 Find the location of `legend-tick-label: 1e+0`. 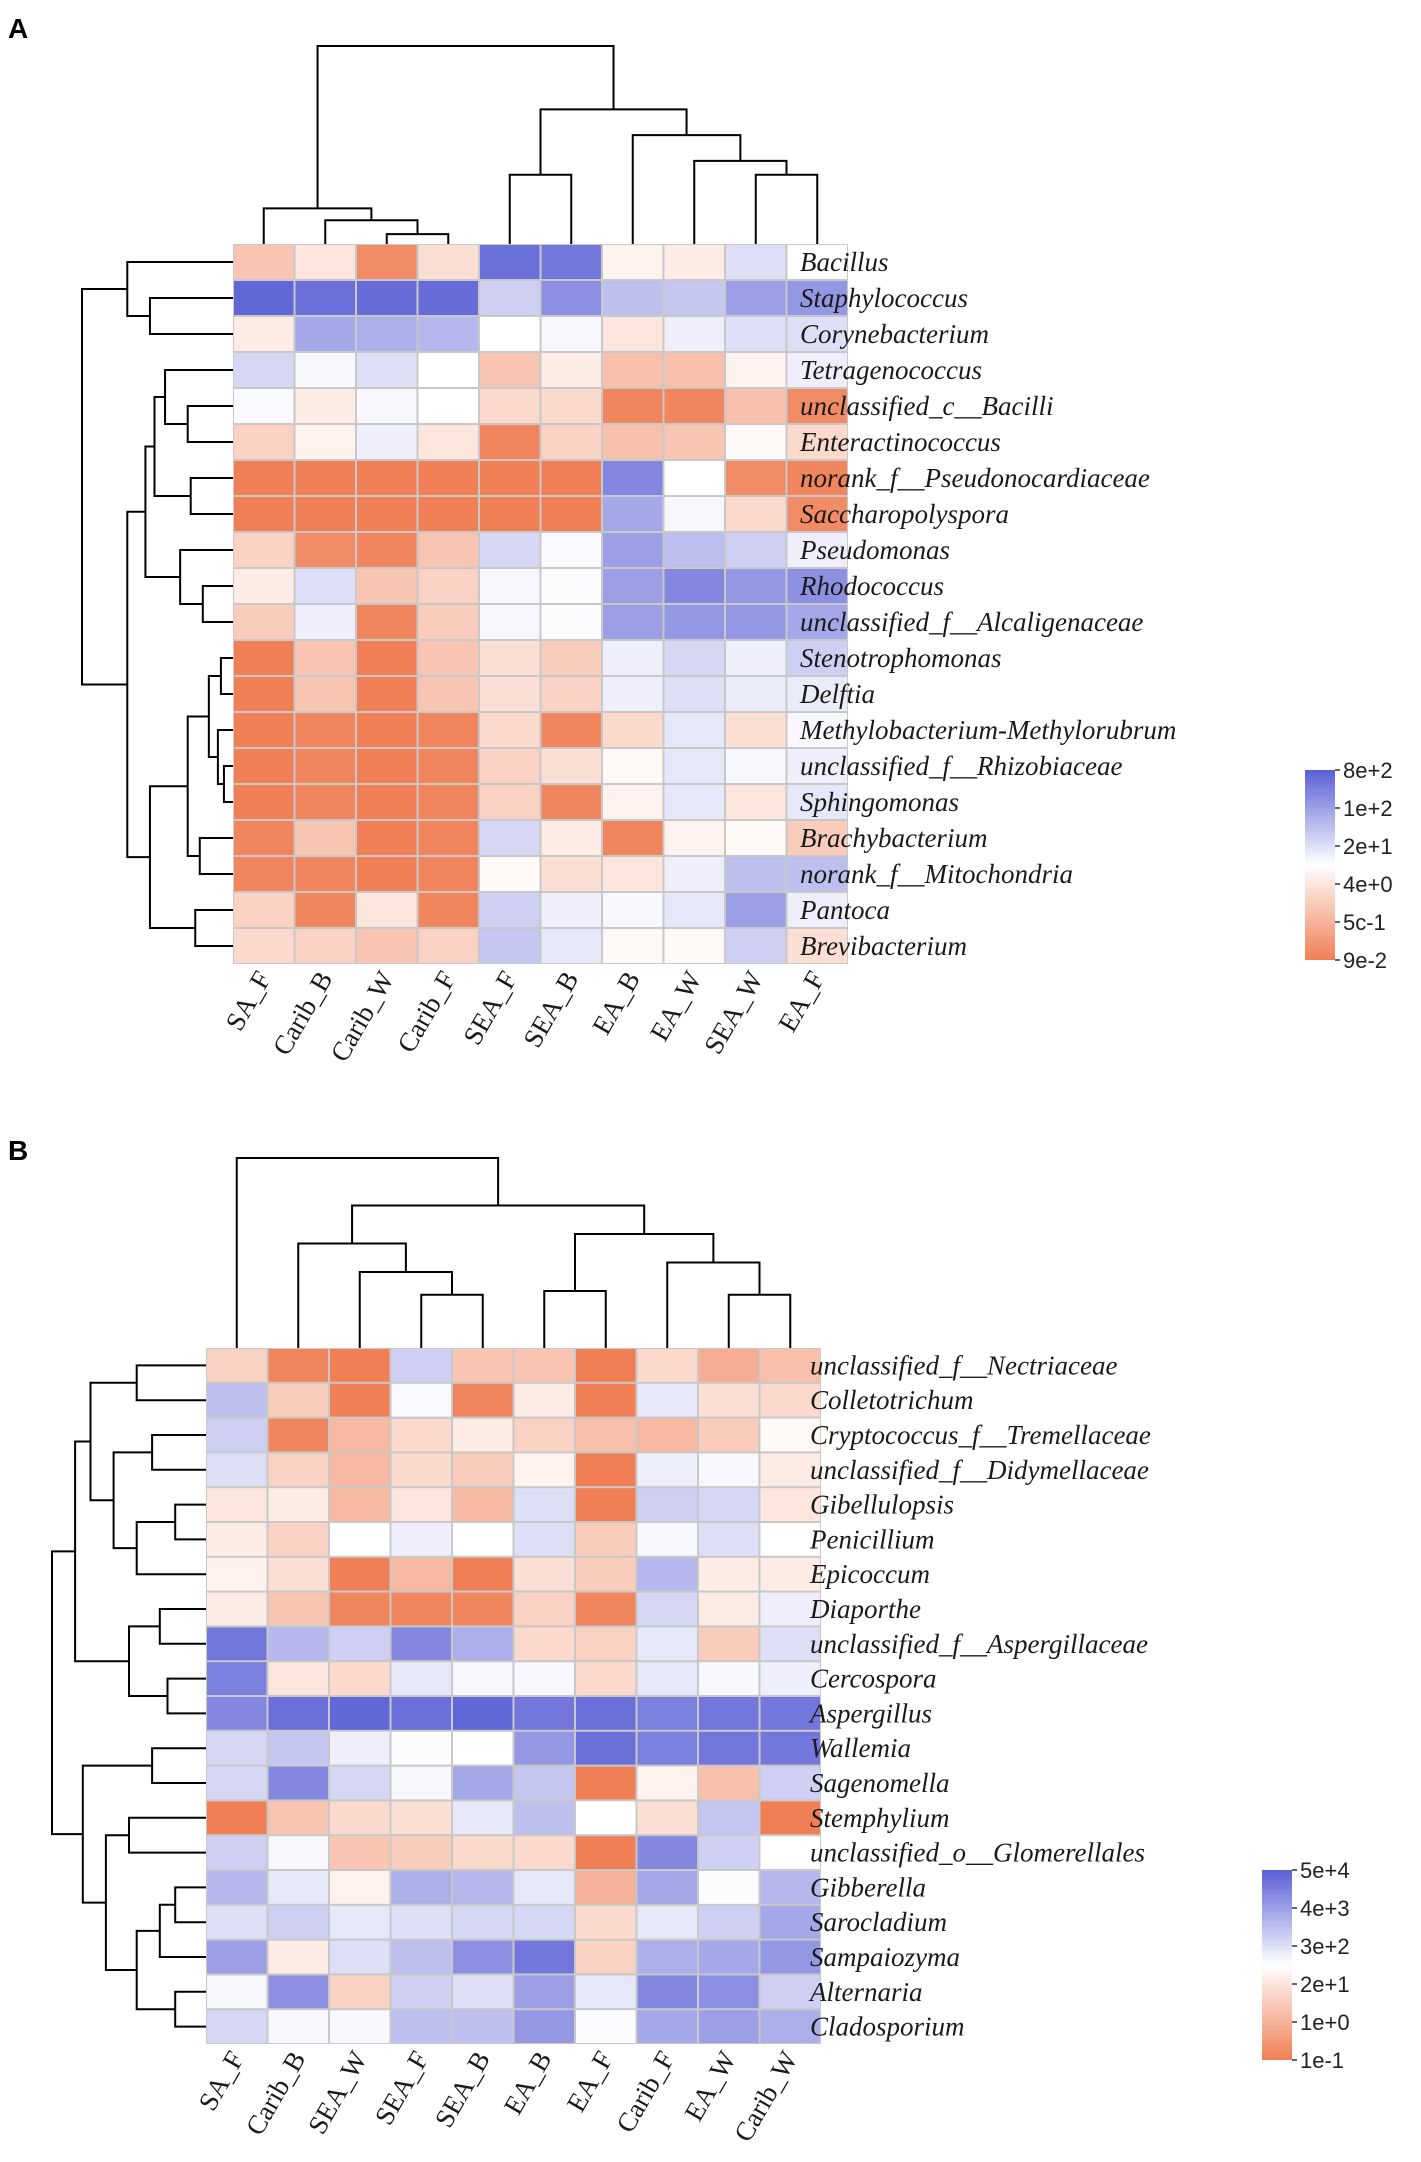

legend-tick-label: 1e+0 is located at coordinates (1325, 2022).